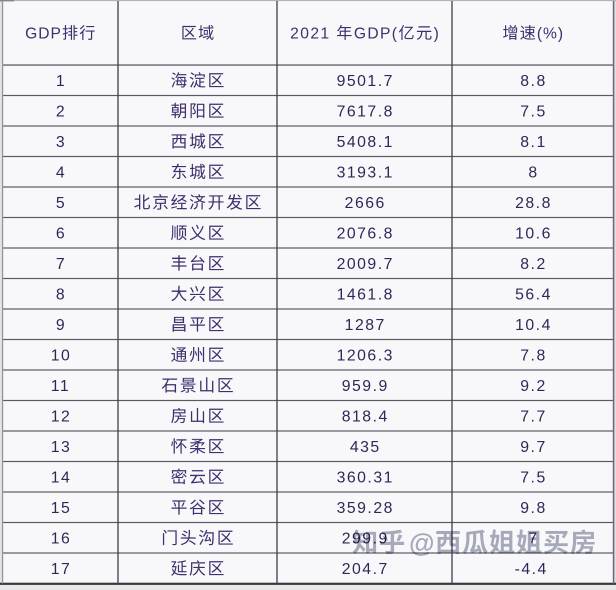  I want to click on svg-text: 9, so click(61, 325).